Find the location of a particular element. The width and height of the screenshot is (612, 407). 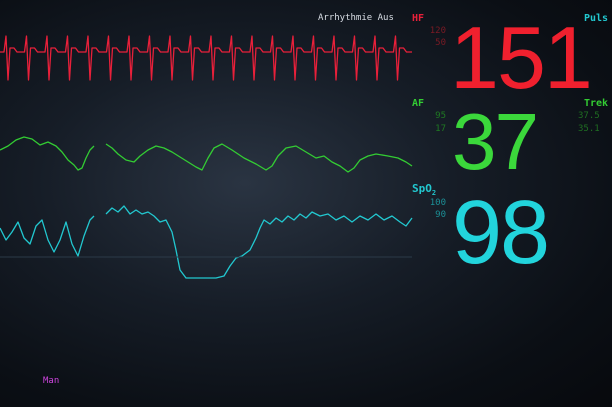

spo2-value: 98 is located at coordinates (501, 233).